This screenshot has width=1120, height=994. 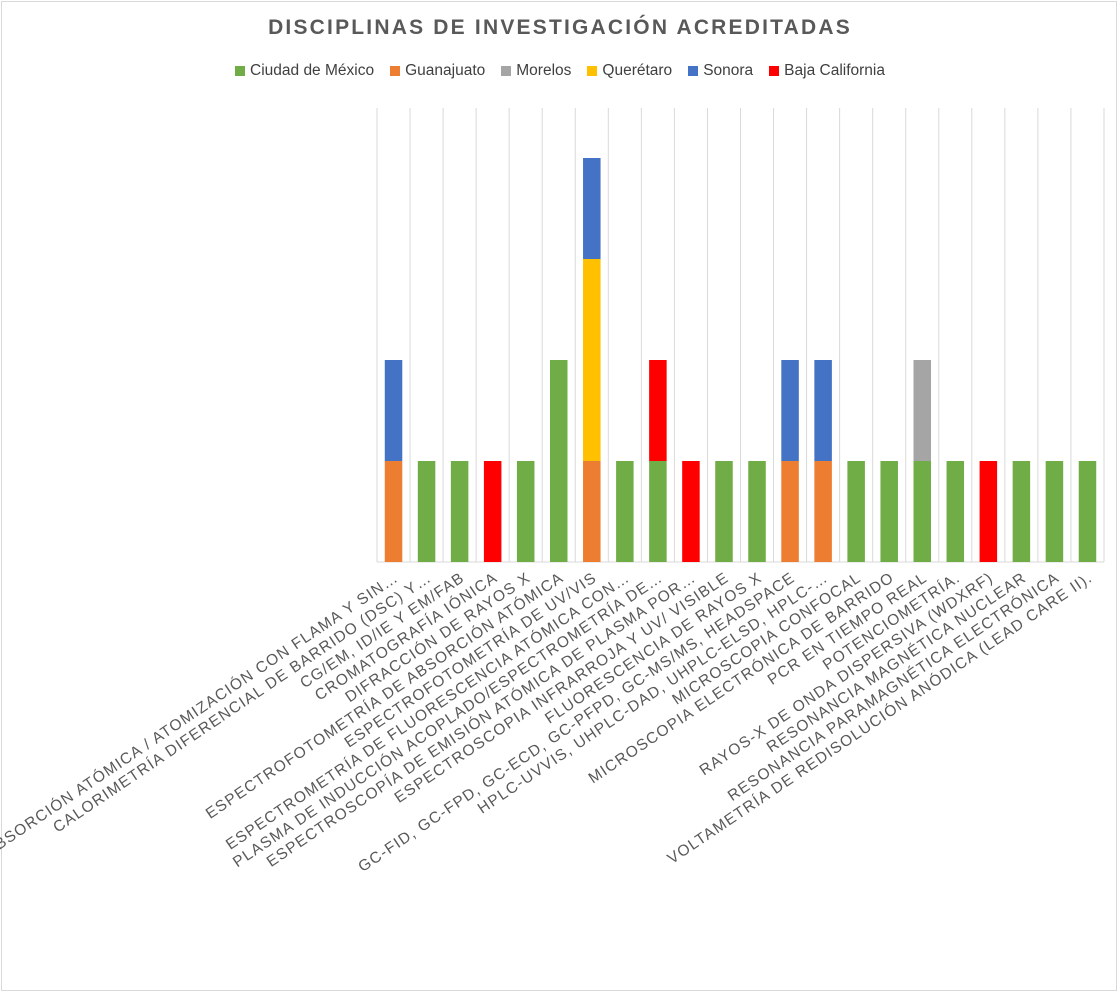 I want to click on legend-item: Ciudad de México, so click(x=304, y=71).